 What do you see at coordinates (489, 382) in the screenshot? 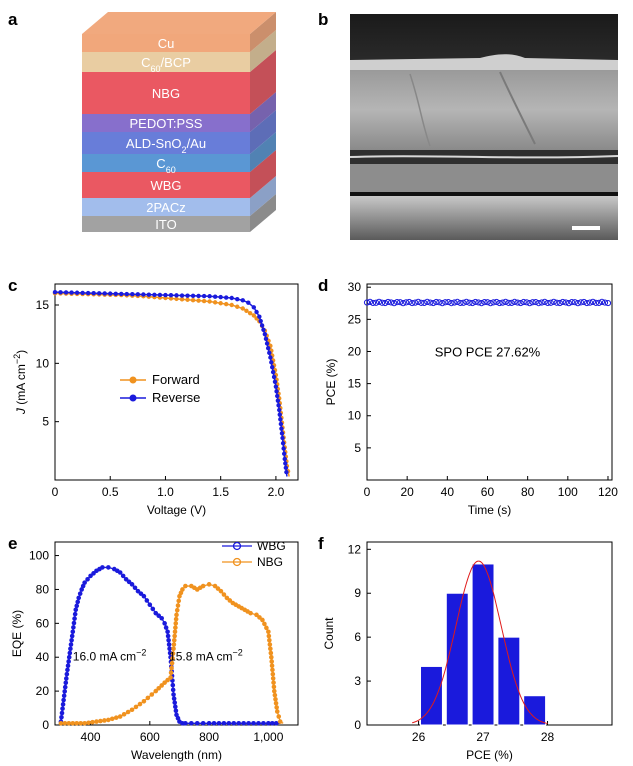
I see `plot-frame` at bounding box center [489, 382].